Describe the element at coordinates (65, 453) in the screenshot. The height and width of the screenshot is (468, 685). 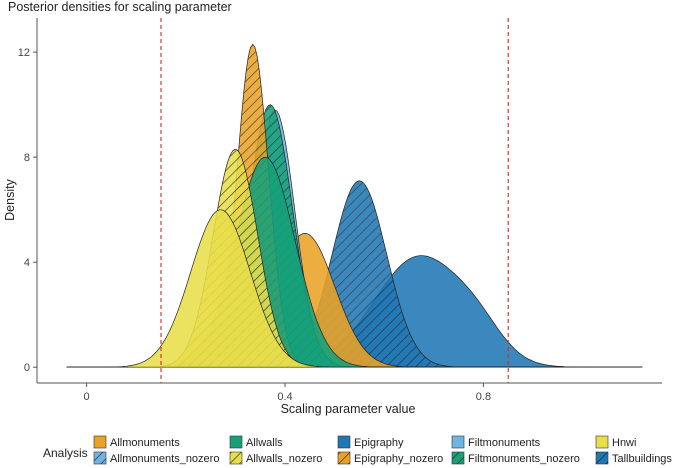
I see `legend-title: Analysis` at that location.